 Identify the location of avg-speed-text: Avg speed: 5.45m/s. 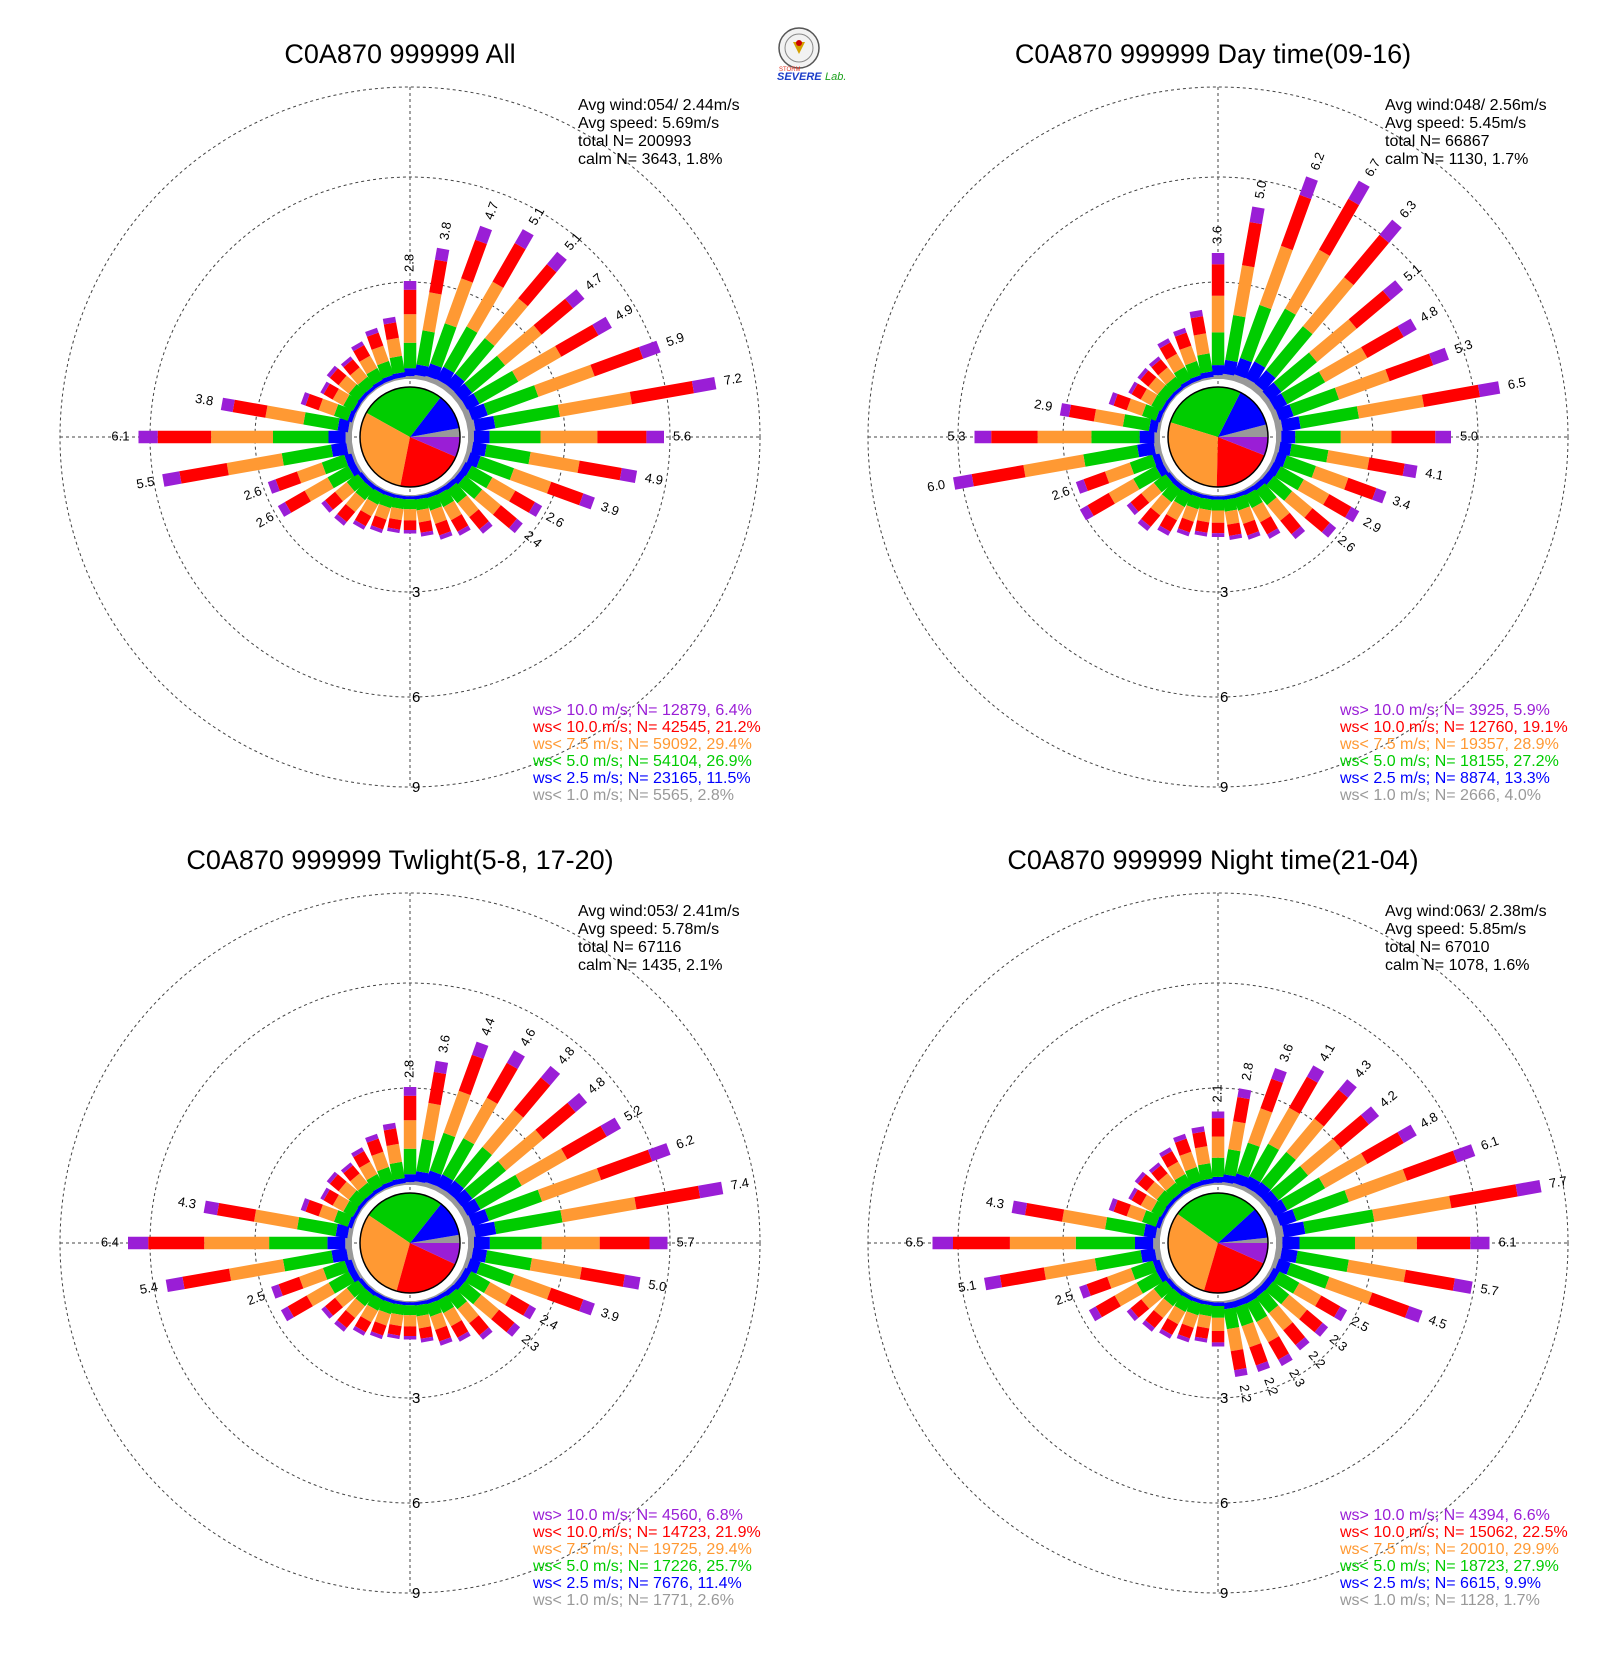
(1455, 123).